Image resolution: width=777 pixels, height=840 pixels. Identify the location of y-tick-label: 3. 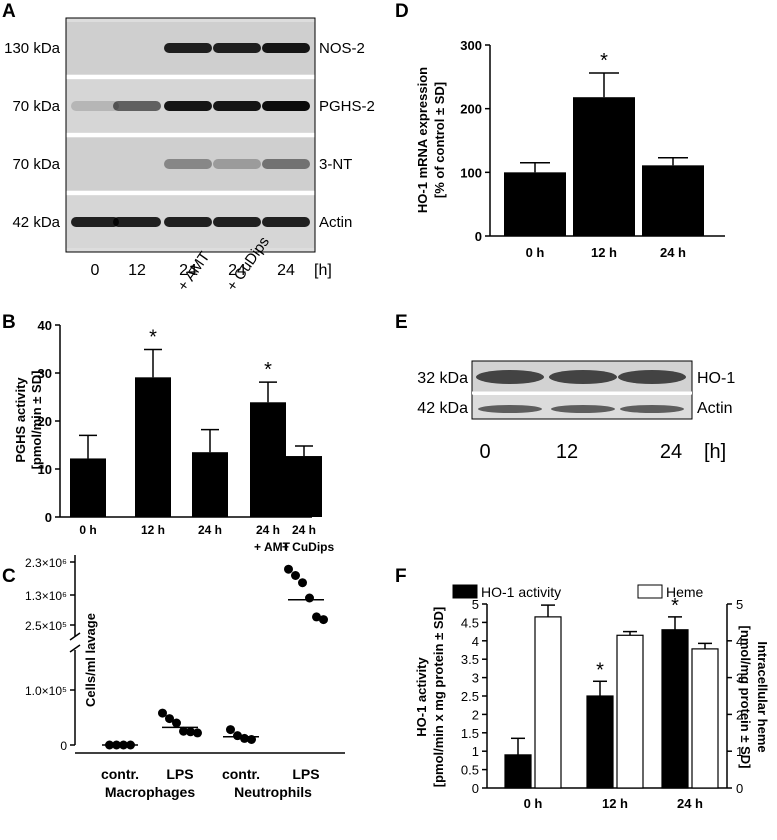
(475, 678).